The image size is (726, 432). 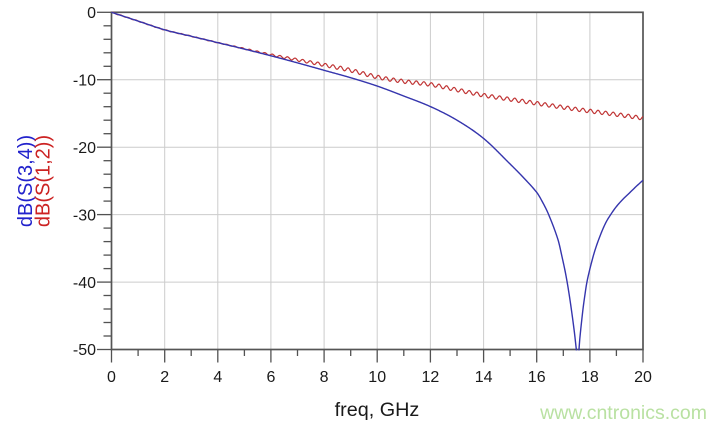 I want to click on svg-text: 10, so click(x=377, y=377).